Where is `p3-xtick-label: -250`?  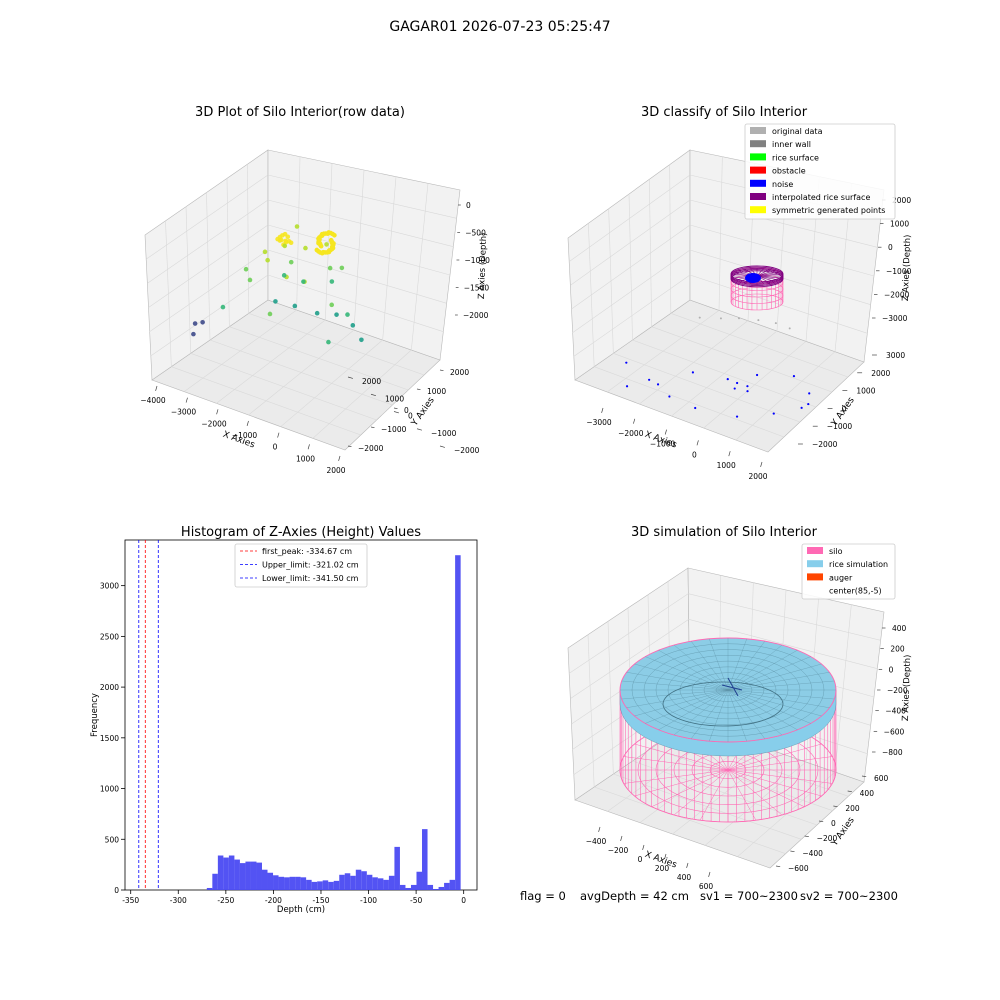 p3-xtick-label: -250 is located at coordinates (225, 900).